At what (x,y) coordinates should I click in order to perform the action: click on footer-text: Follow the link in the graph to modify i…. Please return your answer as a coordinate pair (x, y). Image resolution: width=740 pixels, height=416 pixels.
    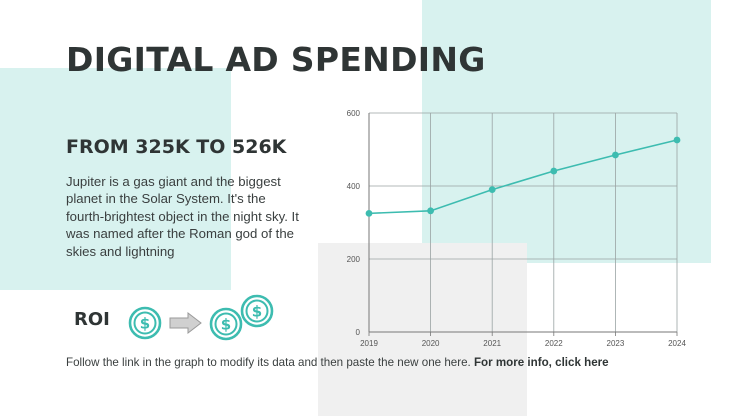
    Looking at the image, I should click on (270, 362).